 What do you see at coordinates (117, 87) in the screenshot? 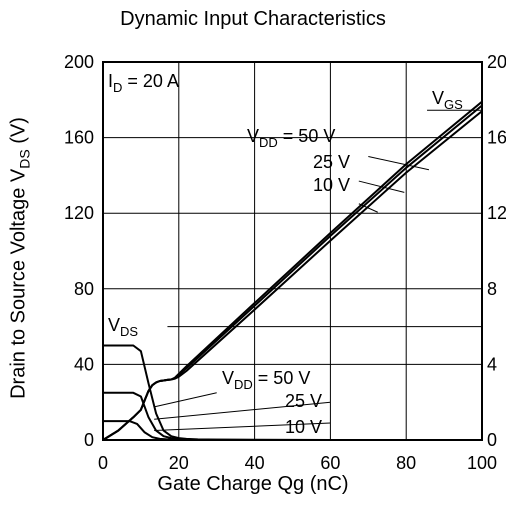
I see `condition-label-sub: D` at bounding box center [117, 87].